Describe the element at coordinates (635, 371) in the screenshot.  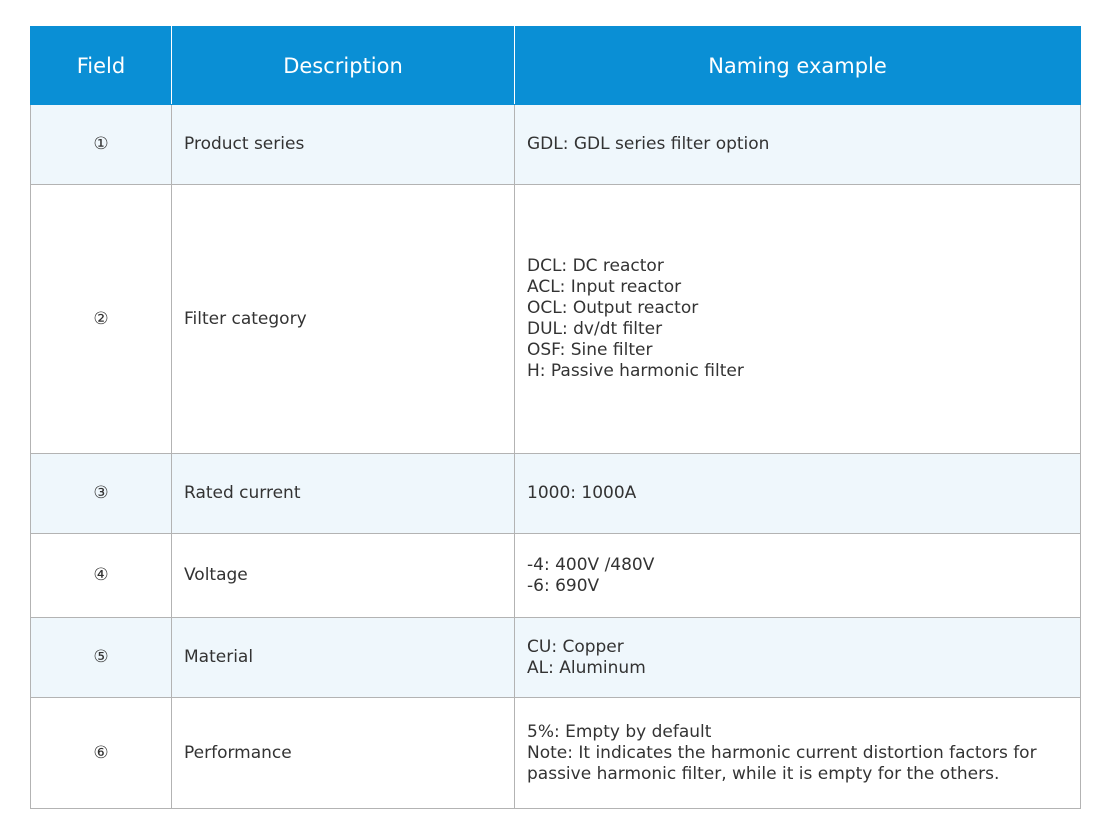
I see `example-line: H: Passive harmonic filter` at that location.